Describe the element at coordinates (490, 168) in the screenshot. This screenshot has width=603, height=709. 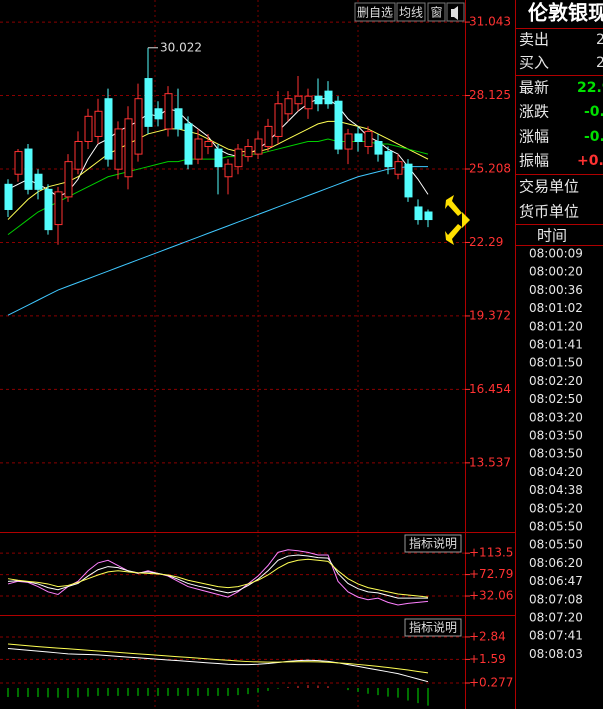
I see `y-tick-label: 25.208` at that location.